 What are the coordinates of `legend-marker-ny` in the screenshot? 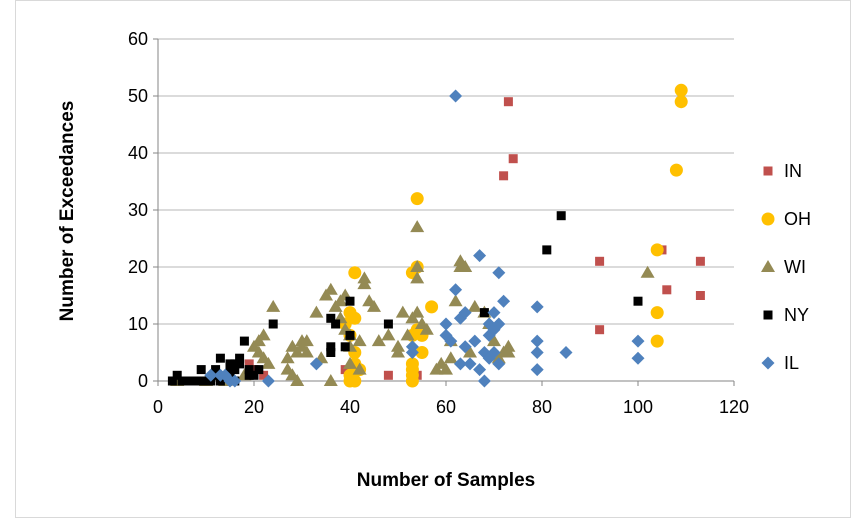 It's located at (768, 315).